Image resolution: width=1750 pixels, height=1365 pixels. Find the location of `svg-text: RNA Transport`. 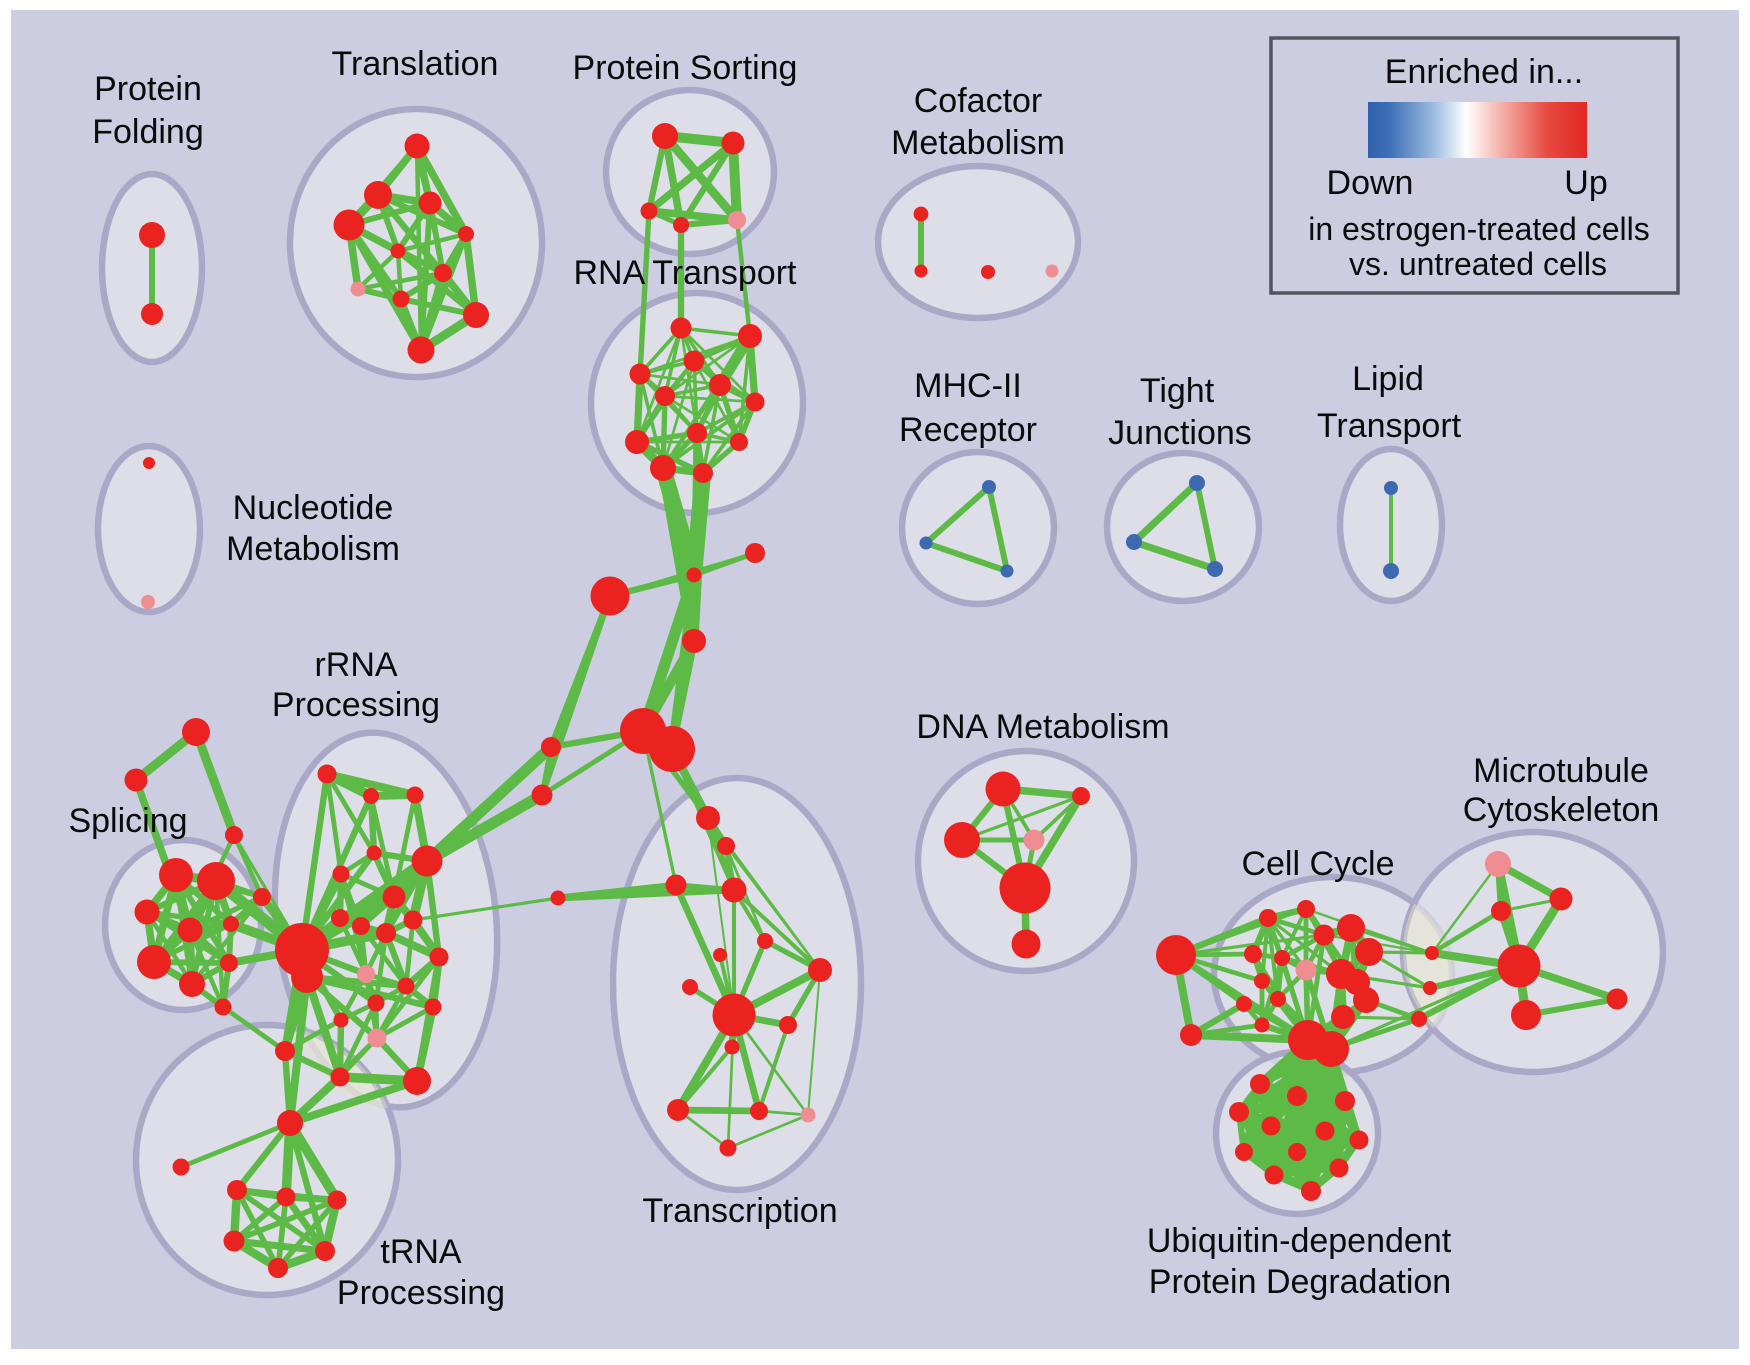

svg-text: RNA Transport is located at coordinates (686, 273).